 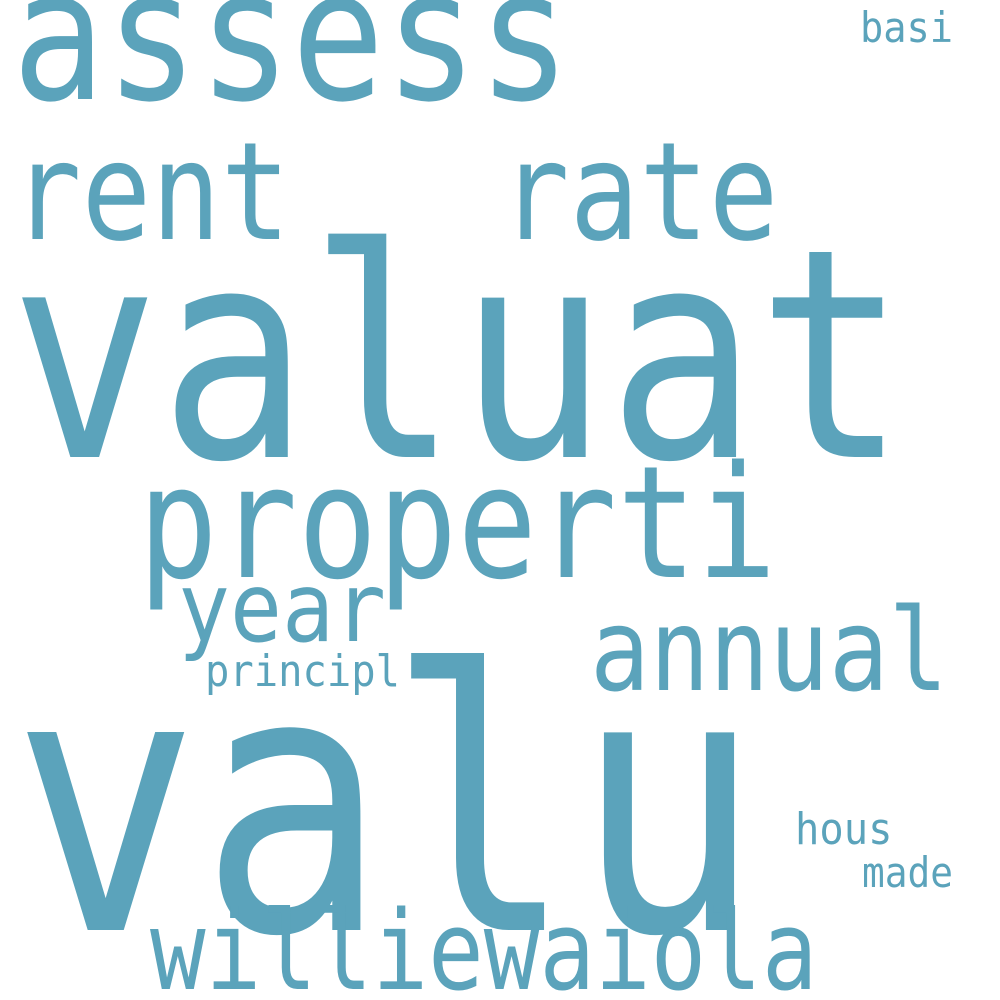 I want to click on word-rate: rate, so click(x=639, y=193).